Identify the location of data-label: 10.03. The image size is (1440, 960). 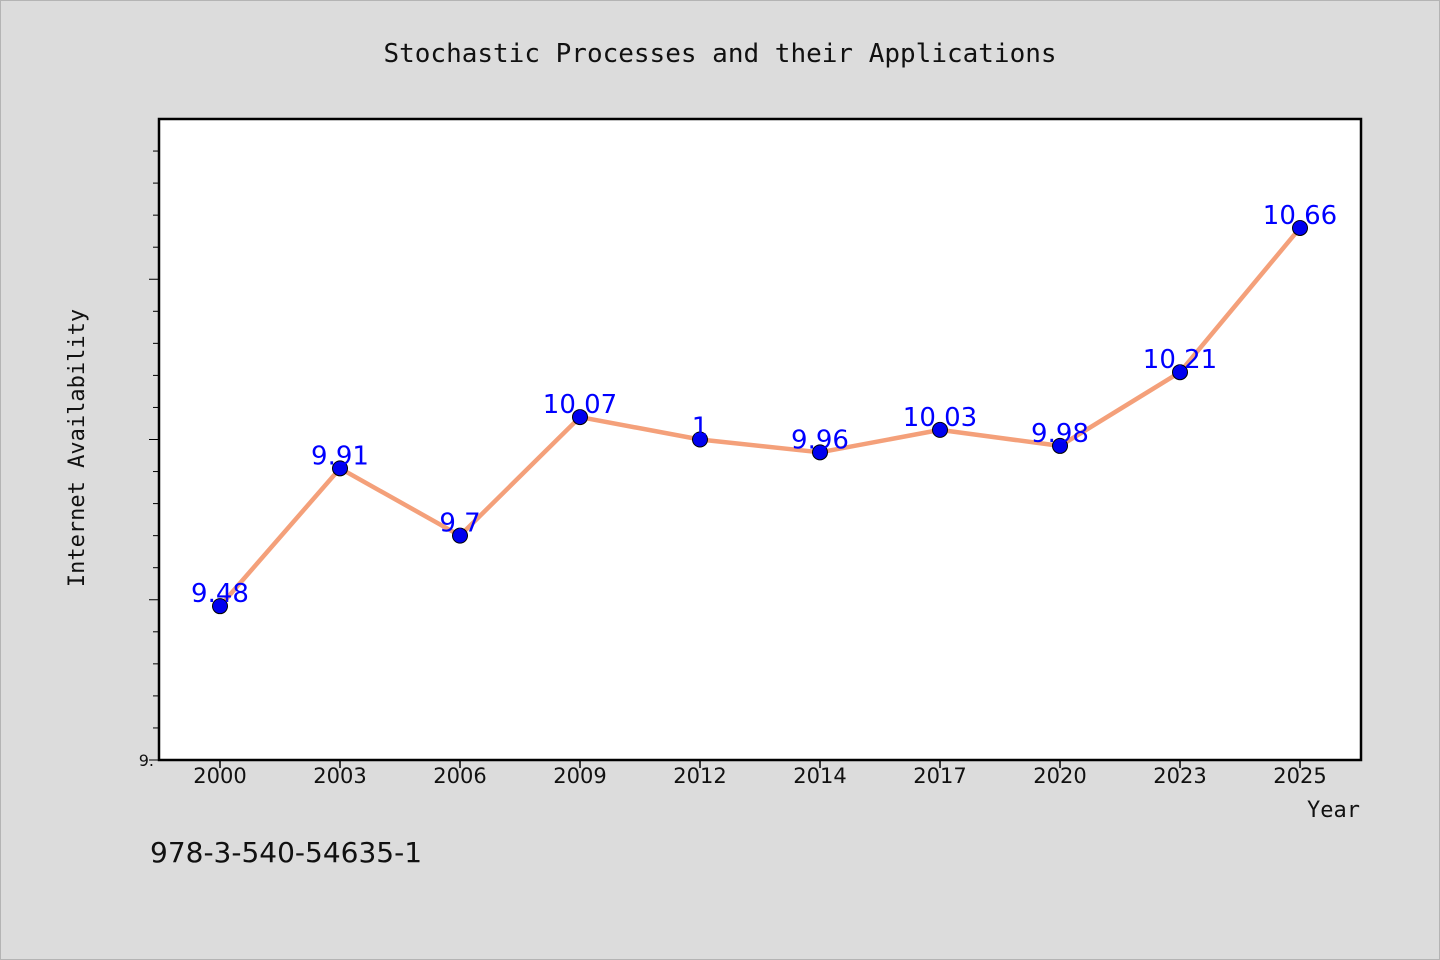
(940, 418).